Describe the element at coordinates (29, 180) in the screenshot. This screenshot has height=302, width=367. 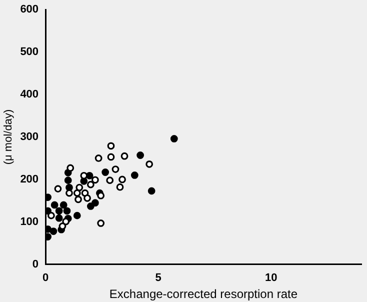
I see `y-tick-label: 200` at that location.